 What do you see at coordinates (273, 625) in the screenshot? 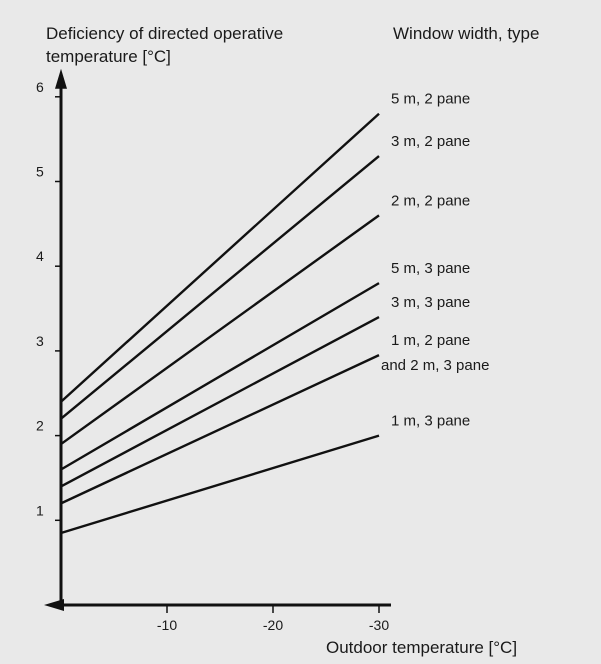
I see `x-tick-label: -20` at bounding box center [273, 625].